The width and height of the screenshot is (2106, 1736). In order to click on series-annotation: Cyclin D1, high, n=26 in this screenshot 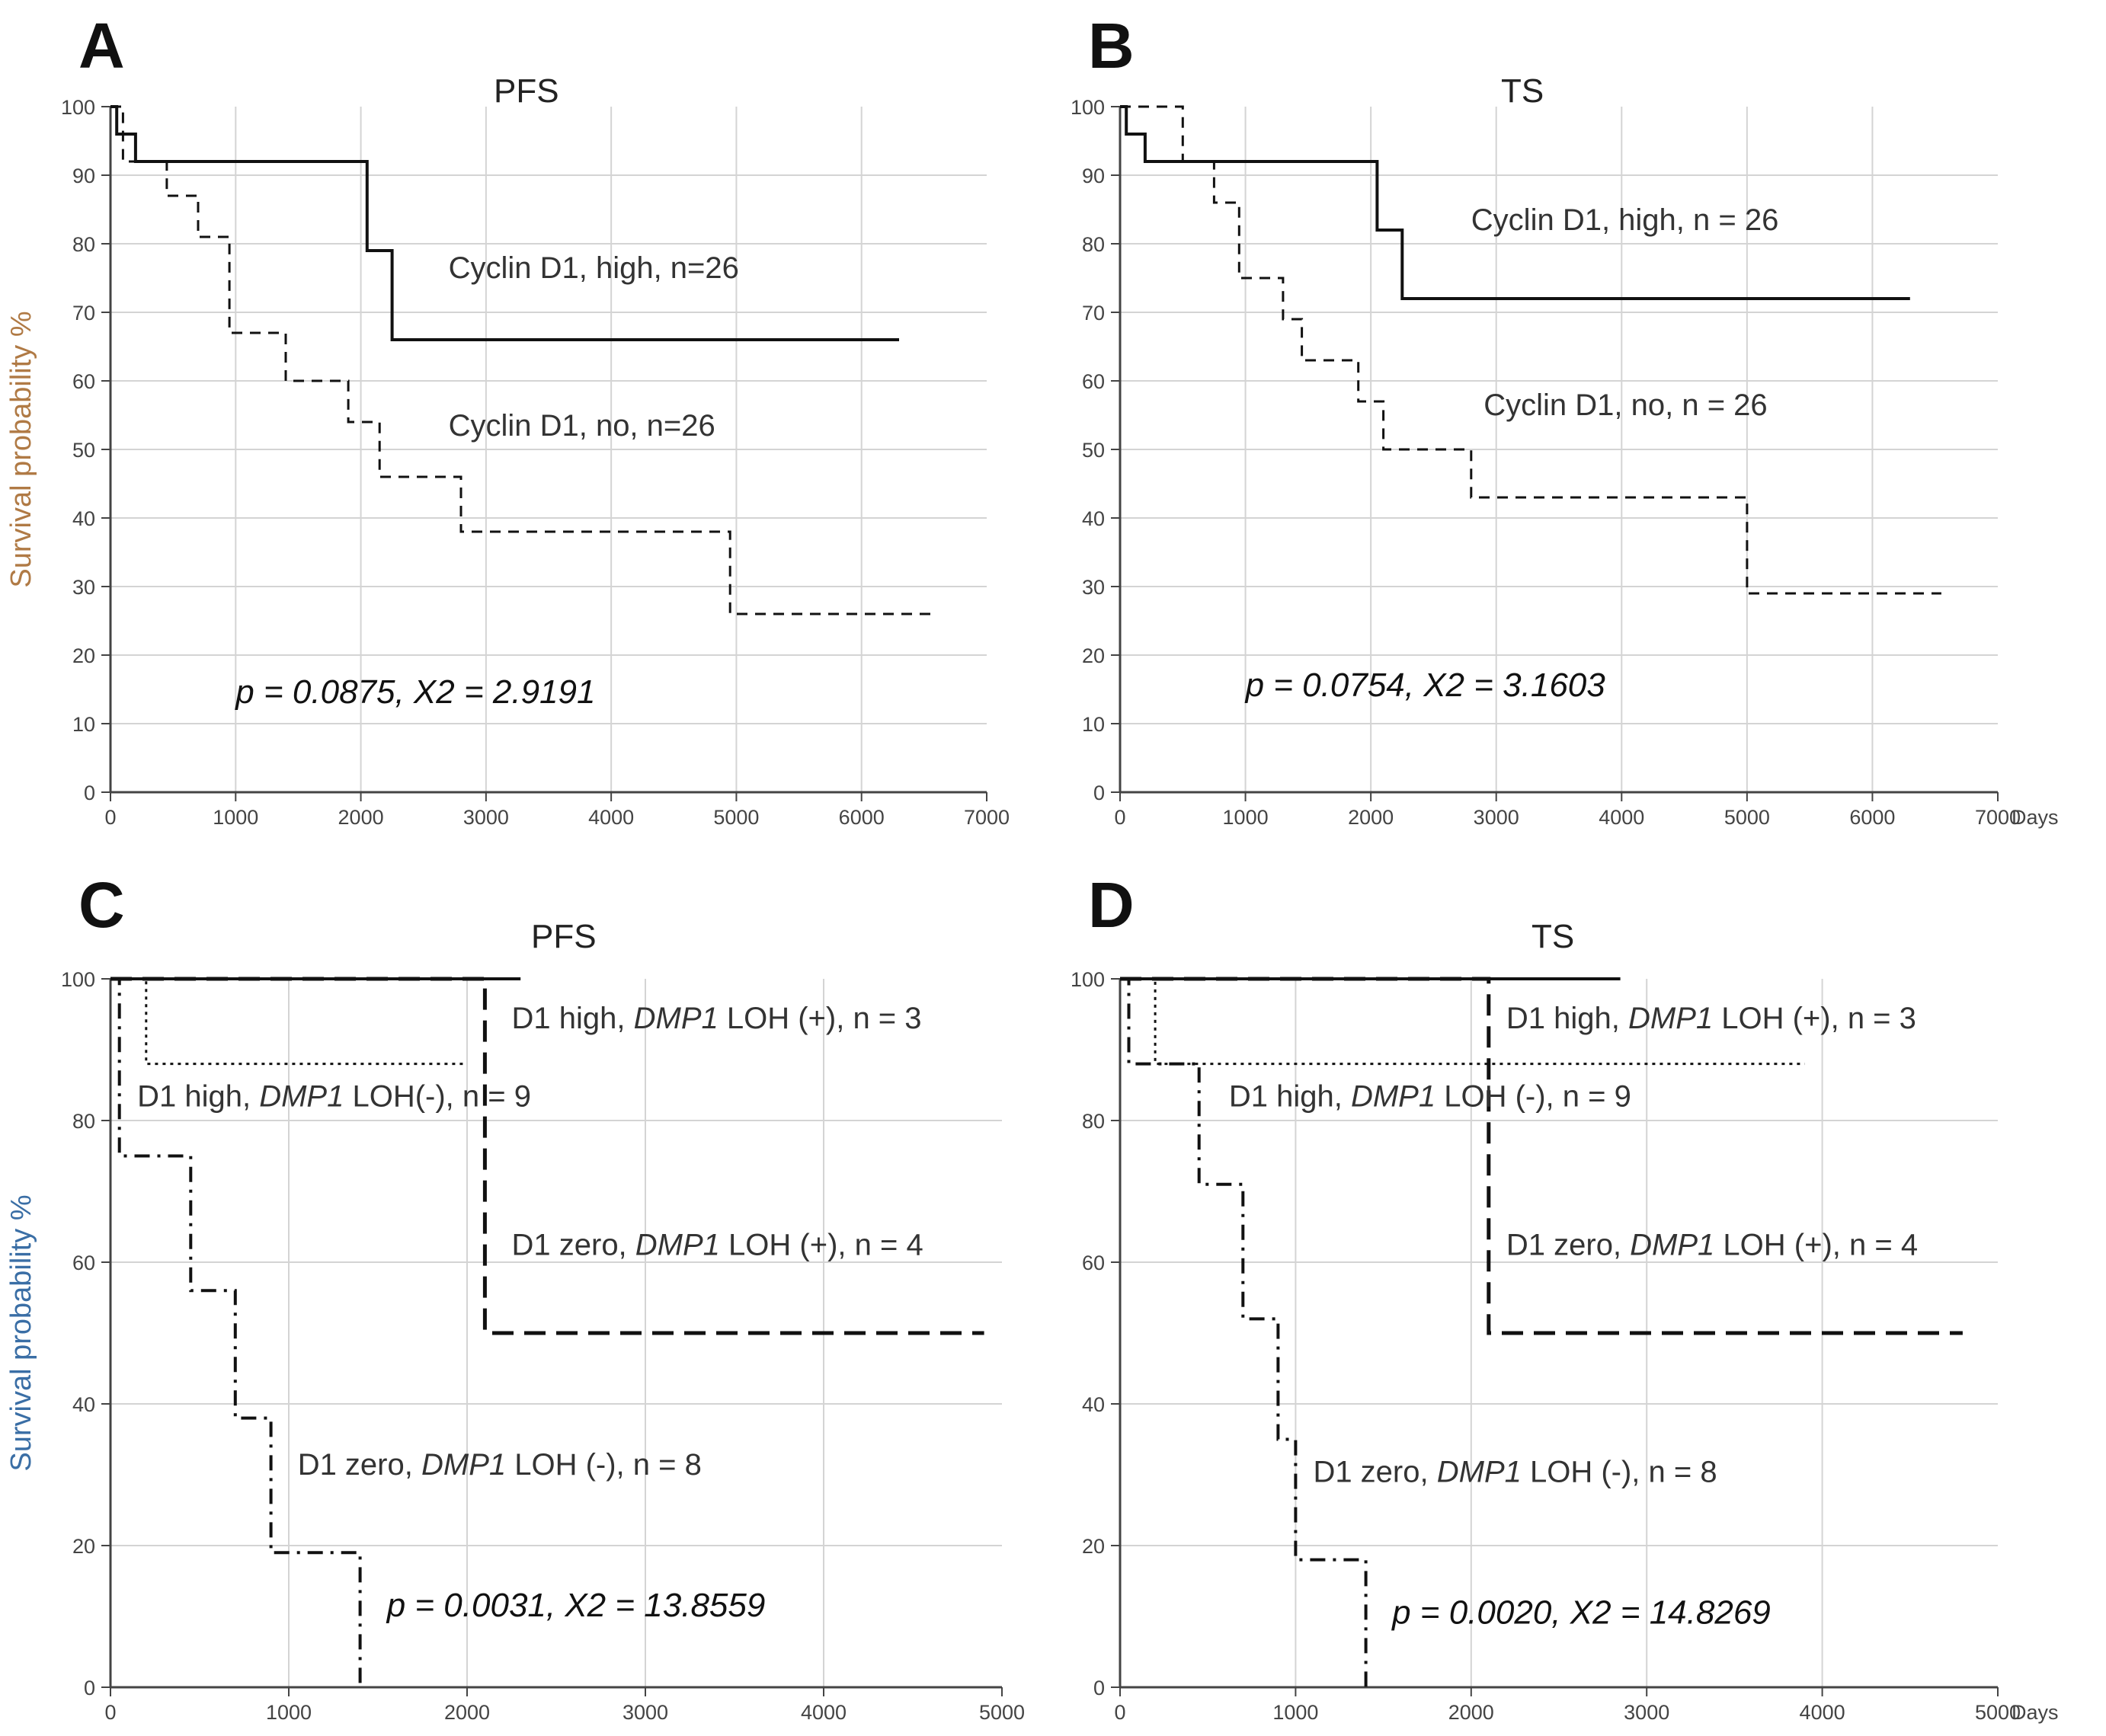, I will do `click(594, 268)`.